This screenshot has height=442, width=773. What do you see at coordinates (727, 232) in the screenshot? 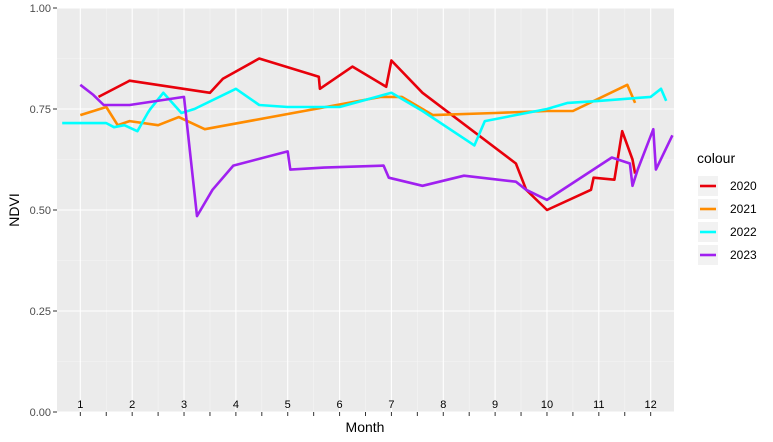
I see `legend-item-2022: 2022` at bounding box center [727, 232].